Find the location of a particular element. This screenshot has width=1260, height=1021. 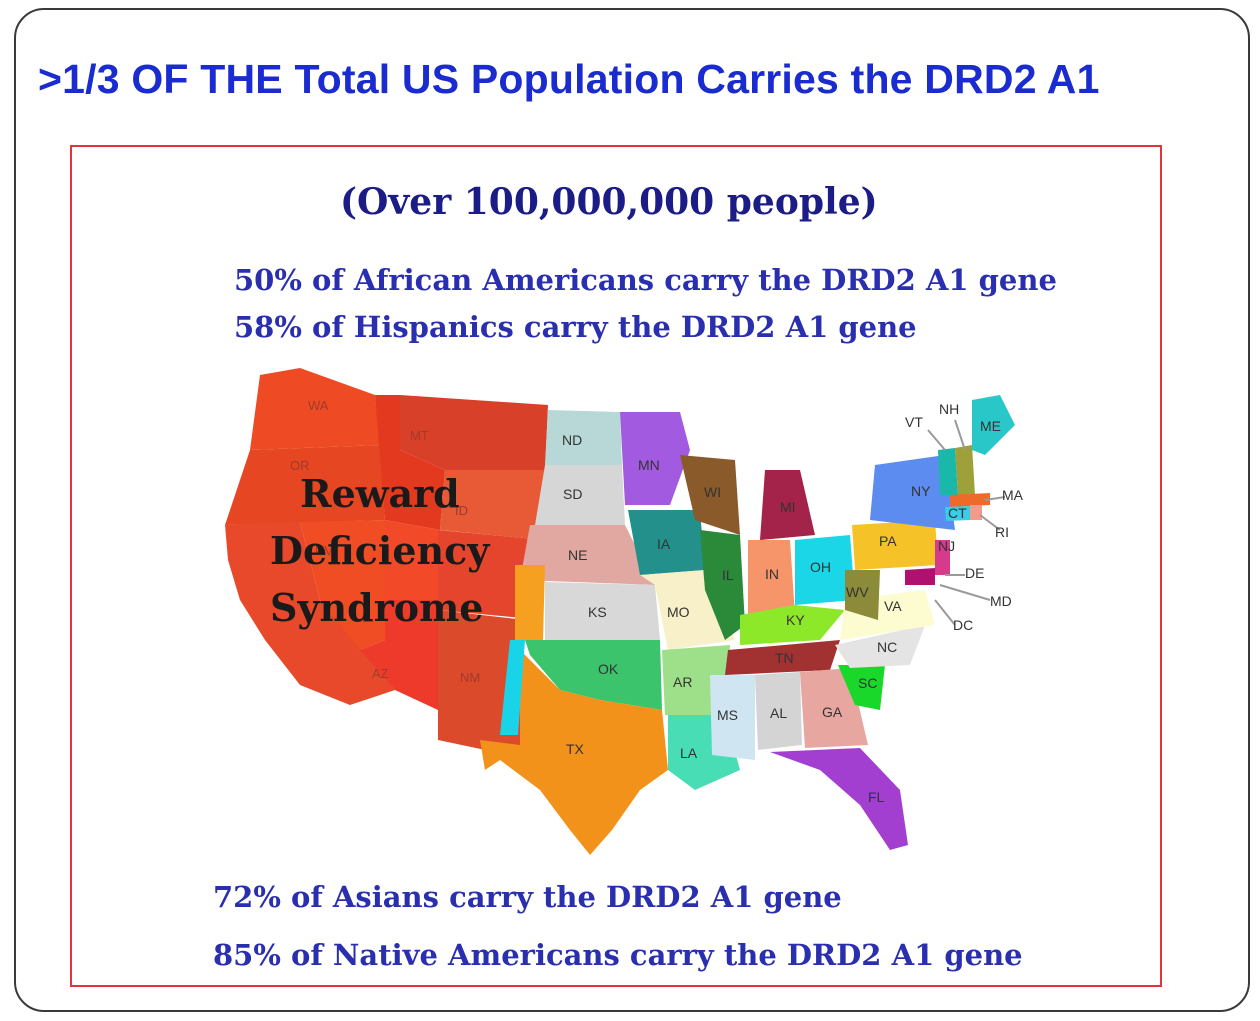

label-al: AL is located at coordinates (778, 713).